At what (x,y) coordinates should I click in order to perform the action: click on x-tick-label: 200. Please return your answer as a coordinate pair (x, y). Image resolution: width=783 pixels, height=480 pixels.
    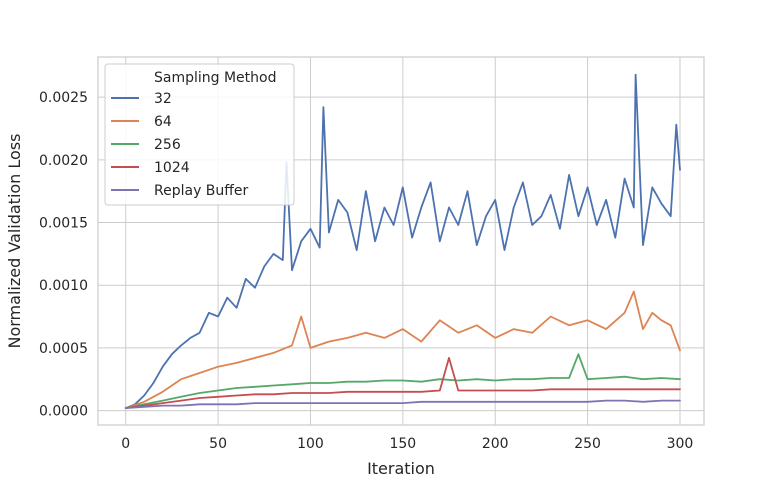
    Looking at the image, I should click on (495, 444).